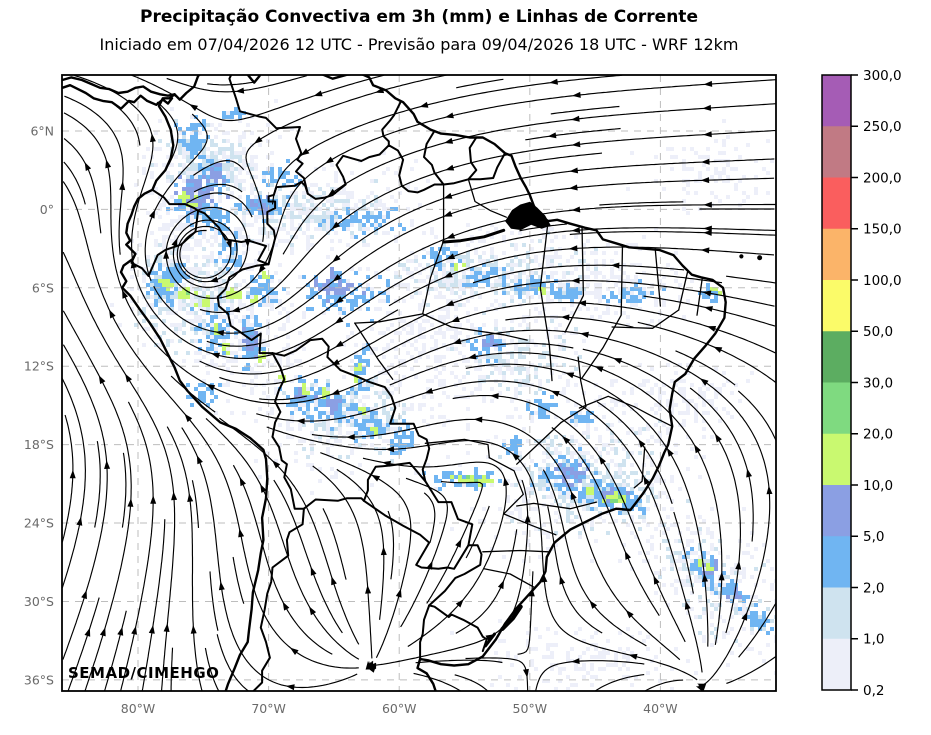 This screenshot has width=931, height=735. What do you see at coordinates (878, 383) in the screenshot?
I see `colorbar-tick-label: 30,0` at bounding box center [878, 383].